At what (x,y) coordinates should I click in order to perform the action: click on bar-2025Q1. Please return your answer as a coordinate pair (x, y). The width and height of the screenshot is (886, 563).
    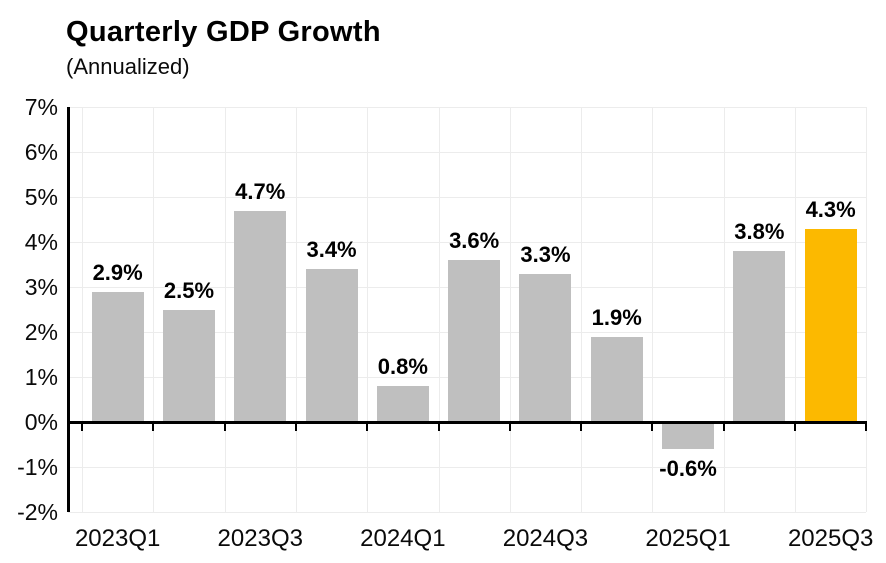
    Looking at the image, I should click on (688, 435).